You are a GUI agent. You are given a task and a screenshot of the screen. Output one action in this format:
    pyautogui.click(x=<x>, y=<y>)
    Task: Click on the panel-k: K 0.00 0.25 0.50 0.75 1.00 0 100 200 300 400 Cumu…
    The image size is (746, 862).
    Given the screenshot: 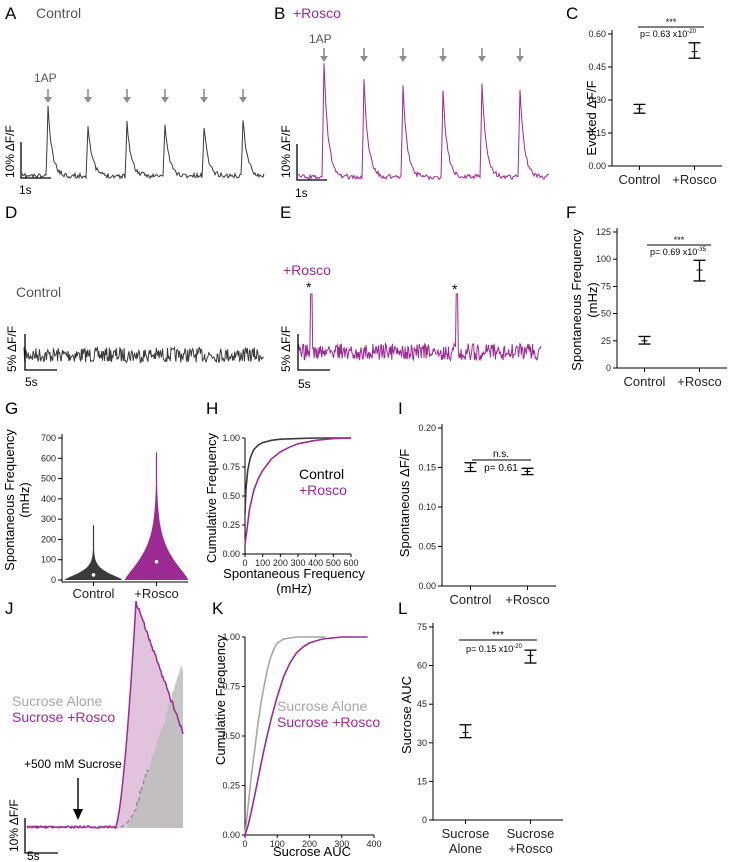 What is the action you would take?
    pyautogui.click(x=297, y=729)
    